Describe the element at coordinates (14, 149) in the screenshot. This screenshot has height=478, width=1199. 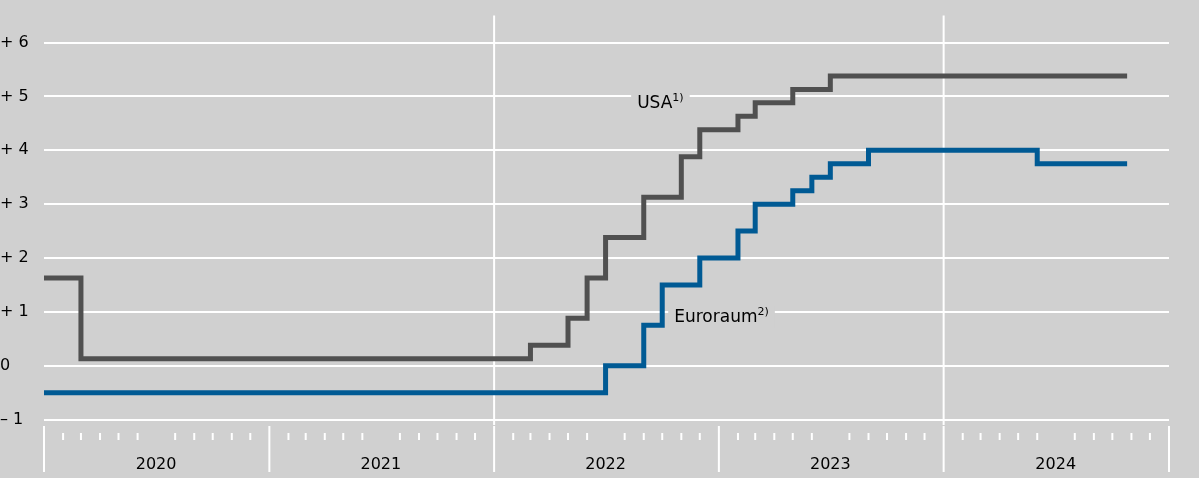
I see `y-tick-label: + 4` at that location.